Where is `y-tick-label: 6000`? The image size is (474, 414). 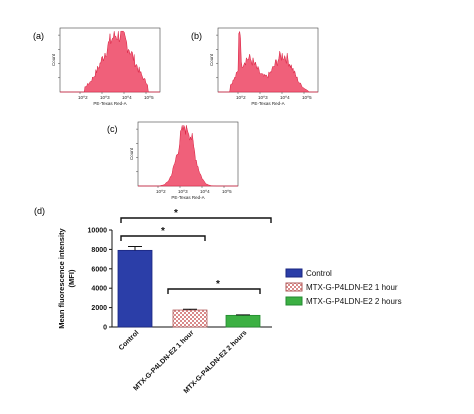
y-tick-label: 6000 is located at coordinates (99, 269).